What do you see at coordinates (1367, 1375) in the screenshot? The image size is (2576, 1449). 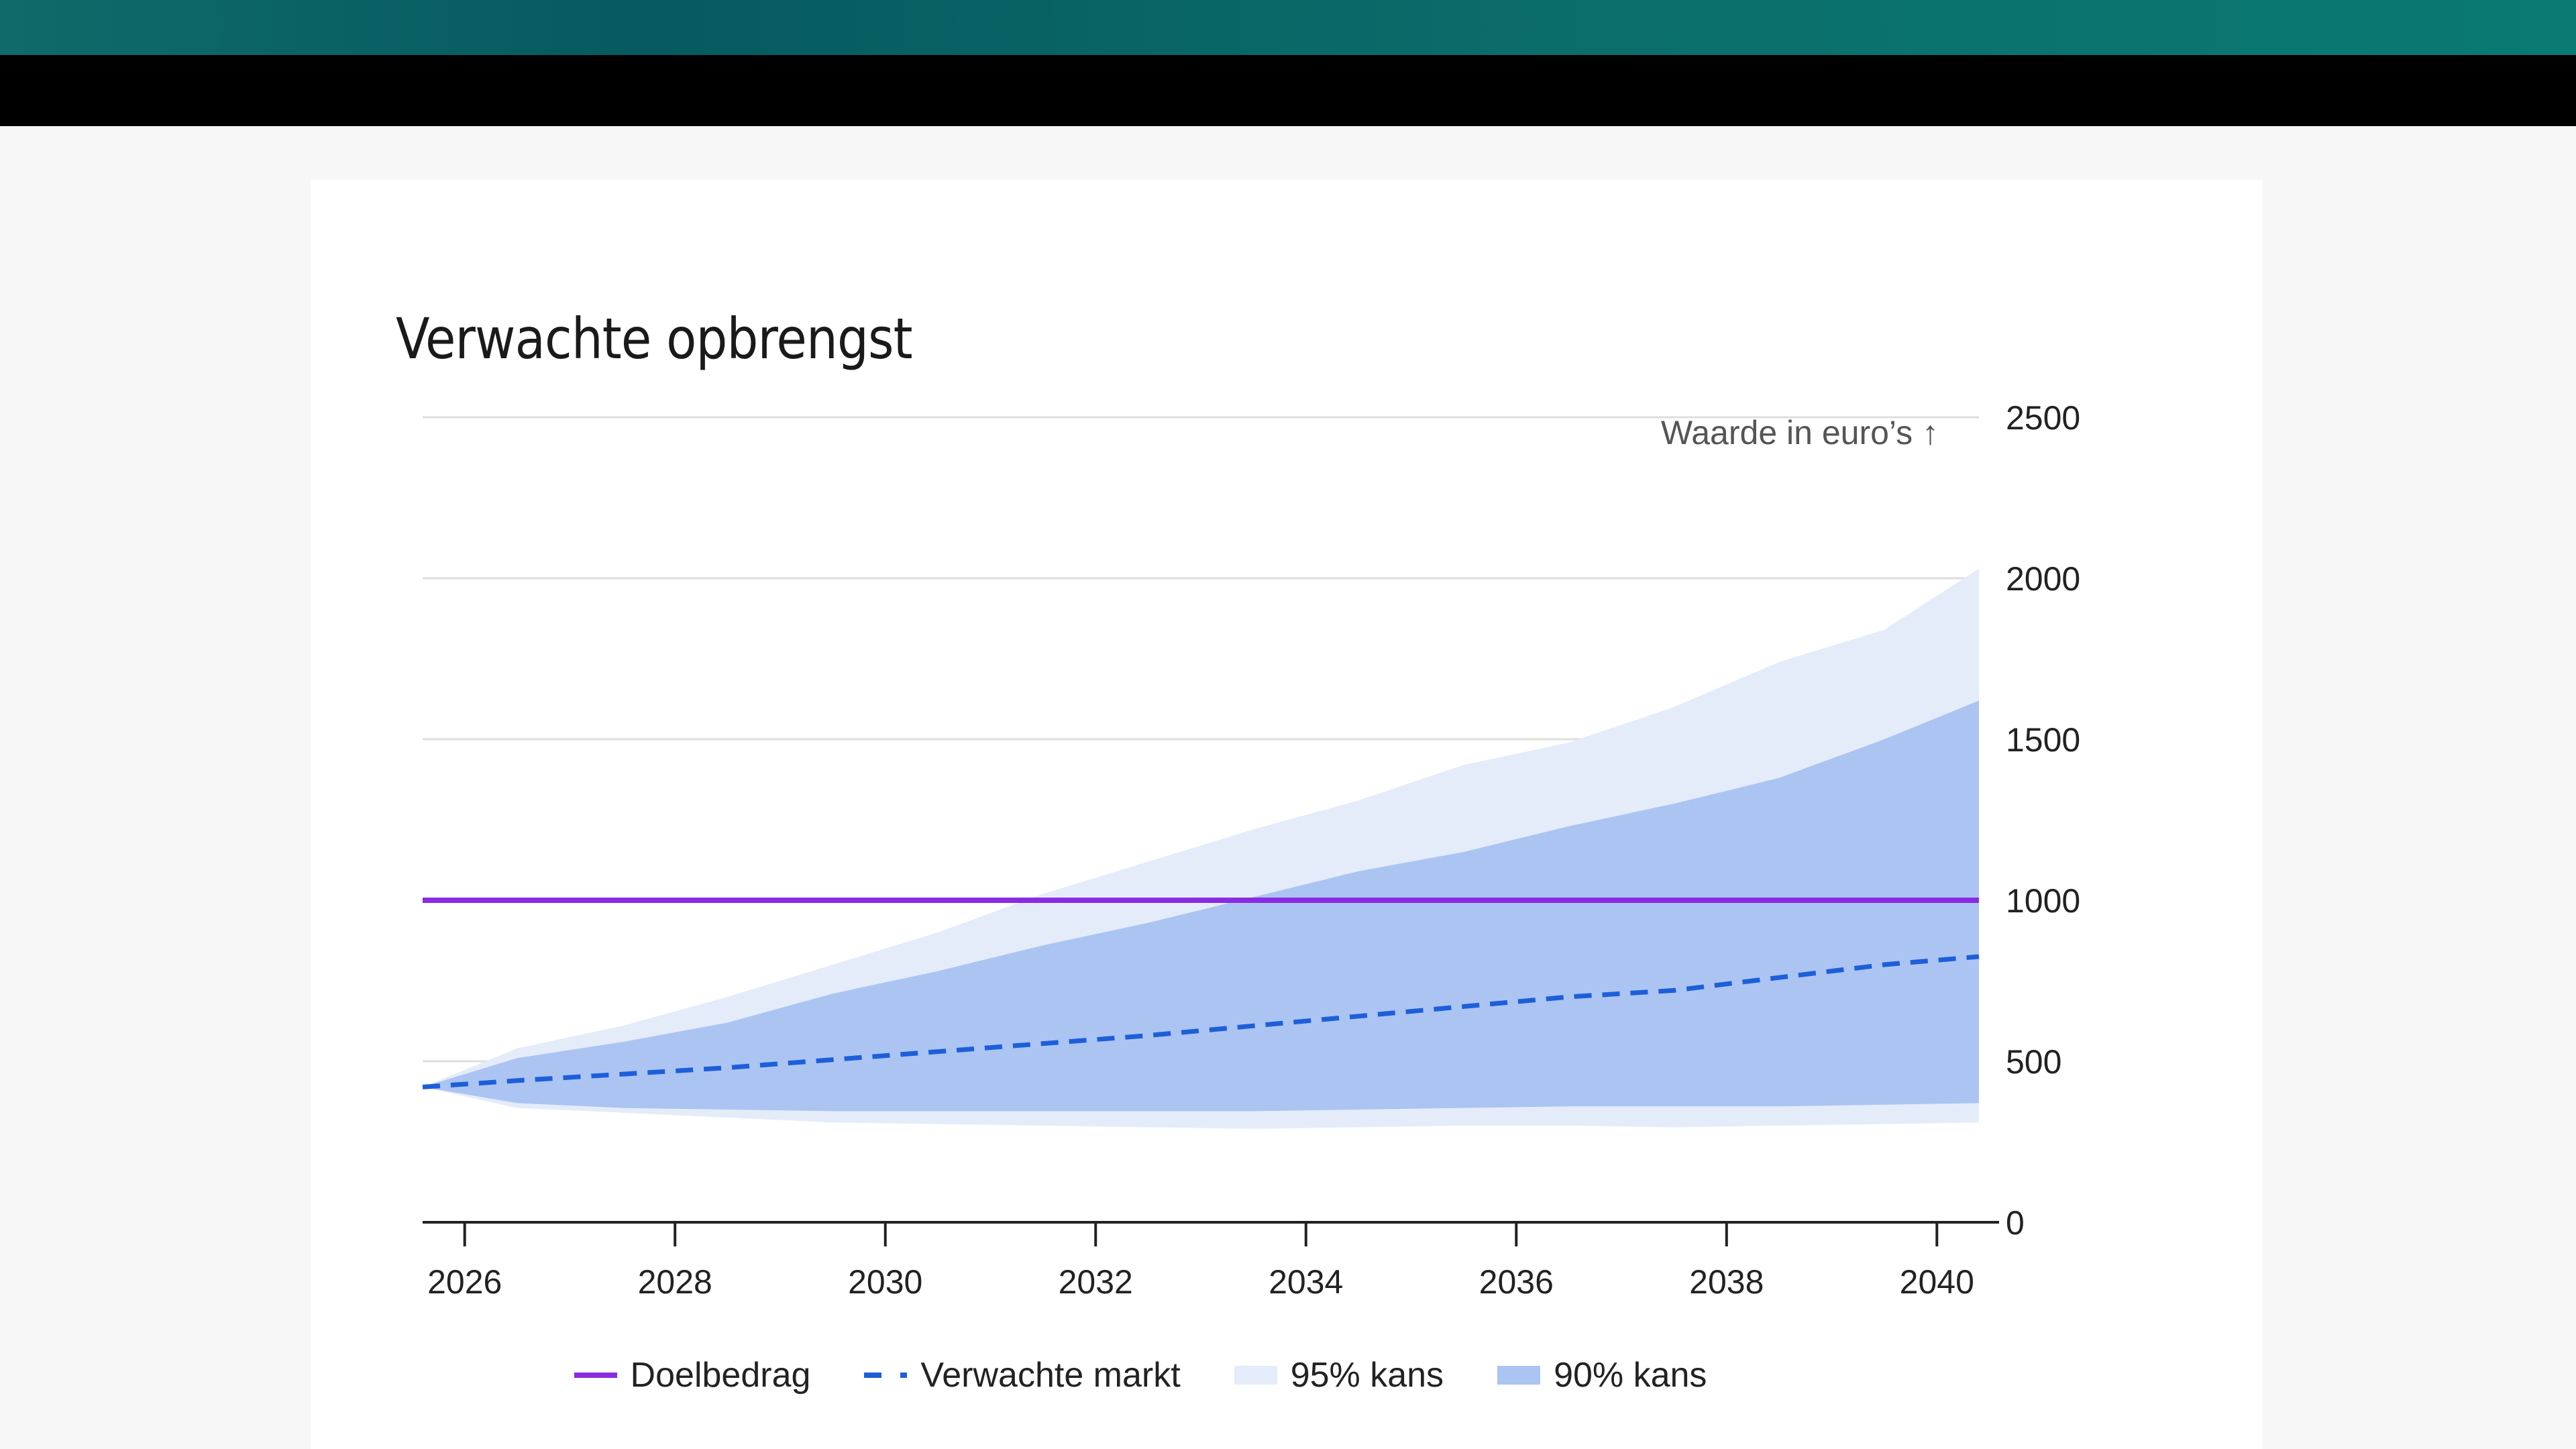 I see `legend-label-95-kans: 95% kans` at bounding box center [1367, 1375].